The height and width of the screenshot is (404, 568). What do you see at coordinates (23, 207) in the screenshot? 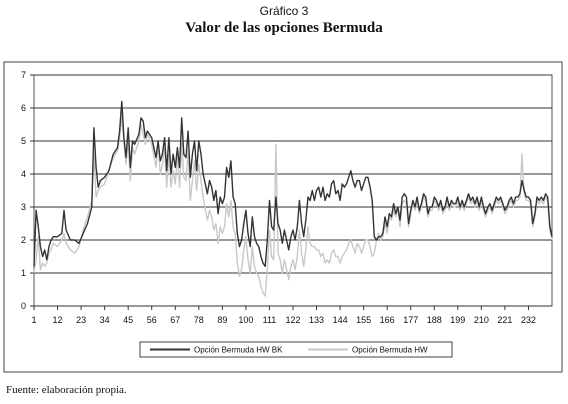
I see `y-tick-label: 3` at bounding box center [23, 207].